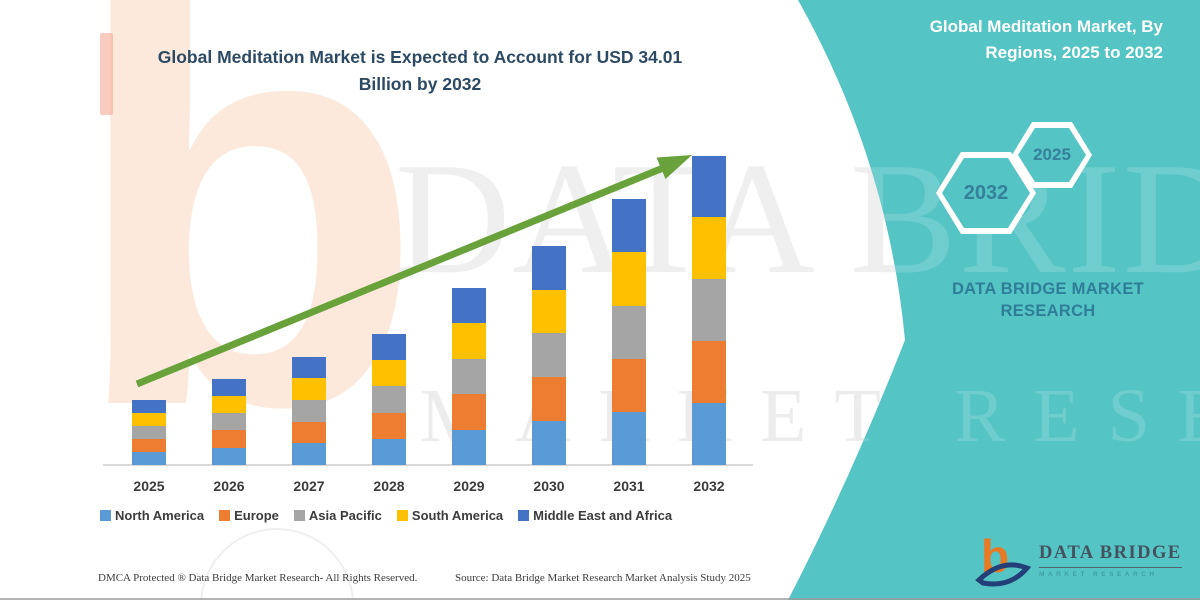  What do you see at coordinates (549, 355) in the screenshot?
I see `bar-segment-2030-asia-pacific` at bounding box center [549, 355].